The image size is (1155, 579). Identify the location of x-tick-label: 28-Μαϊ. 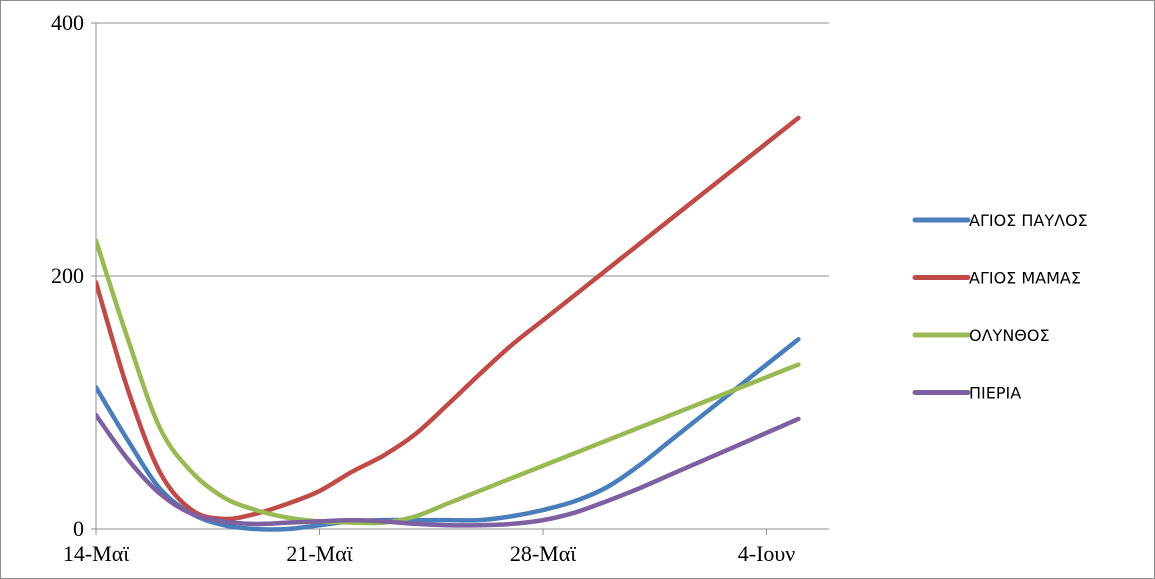
(543, 553).